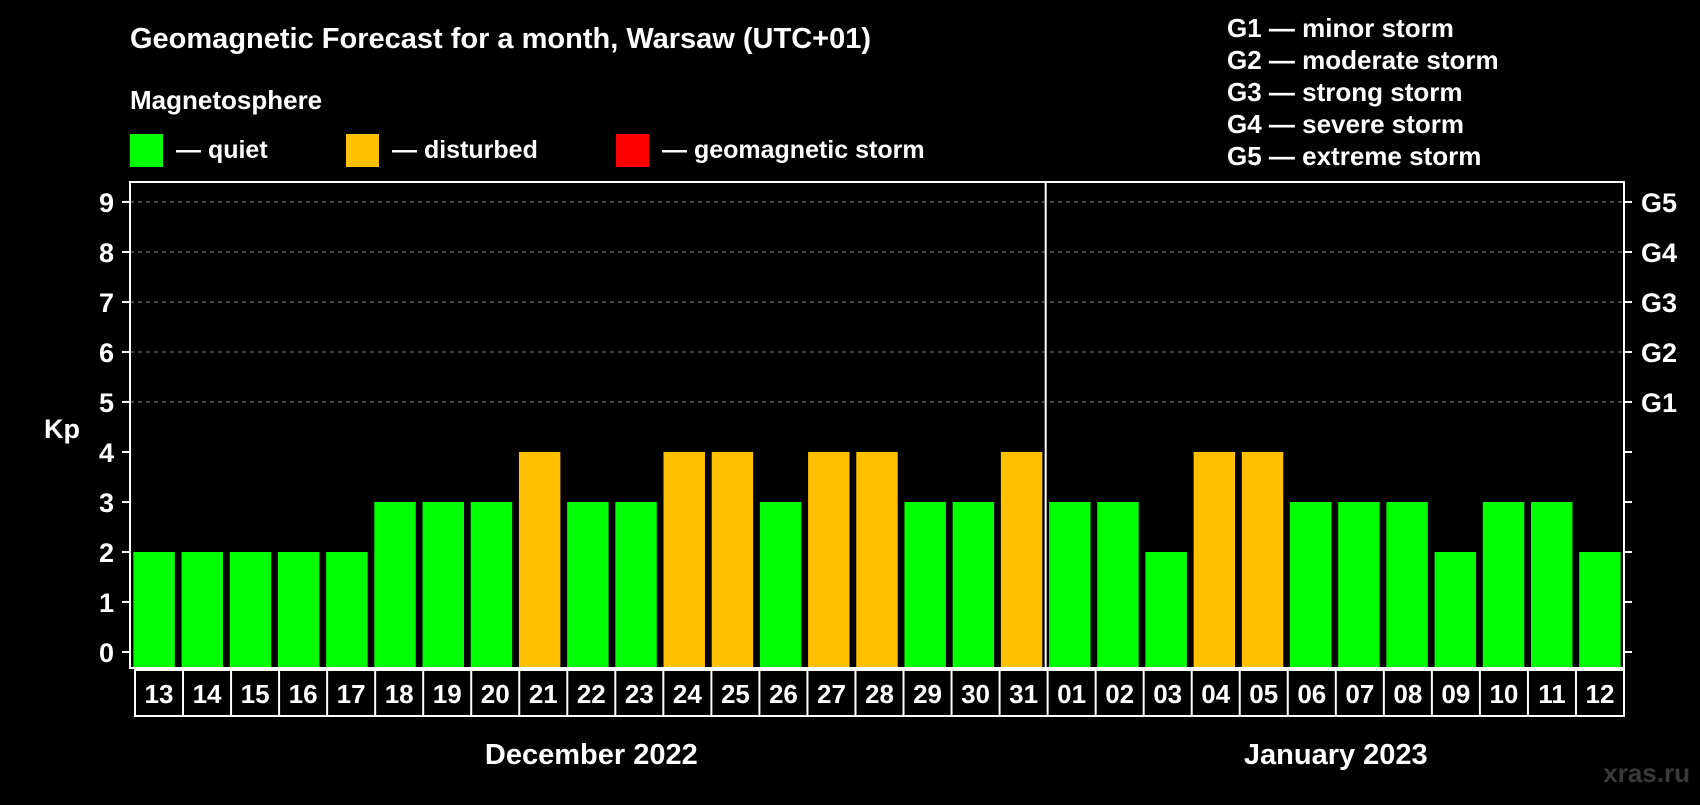 This screenshot has height=805, width=1700. What do you see at coordinates (106, 653) in the screenshot?
I see `y-tick-label: 0` at bounding box center [106, 653].